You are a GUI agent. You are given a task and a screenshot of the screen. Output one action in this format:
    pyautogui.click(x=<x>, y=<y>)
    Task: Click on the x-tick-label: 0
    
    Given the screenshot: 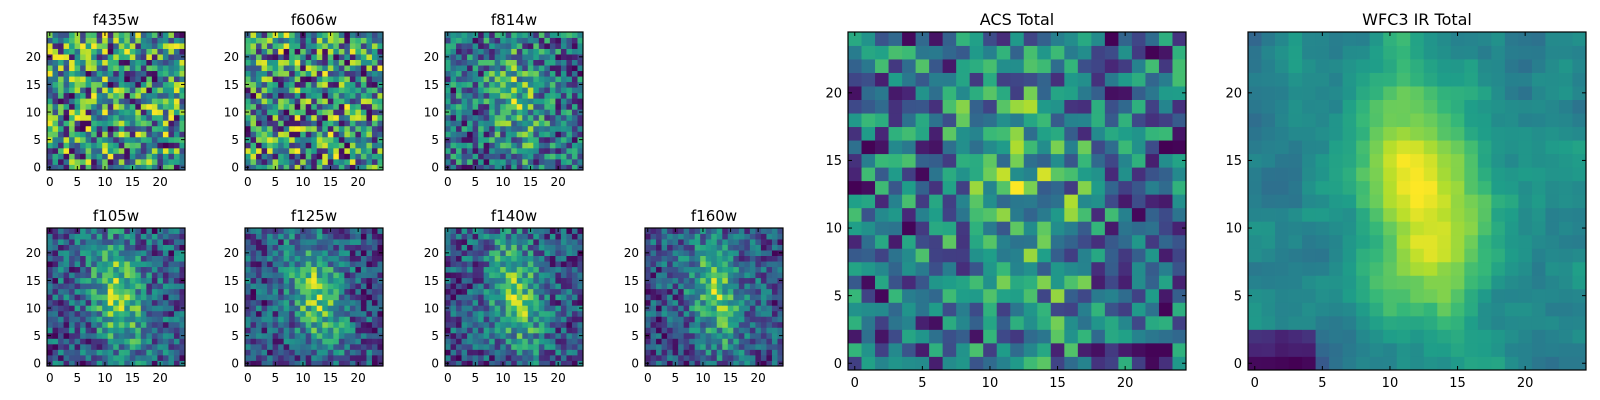 What is the action you would take?
    pyautogui.click(x=448, y=378)
    